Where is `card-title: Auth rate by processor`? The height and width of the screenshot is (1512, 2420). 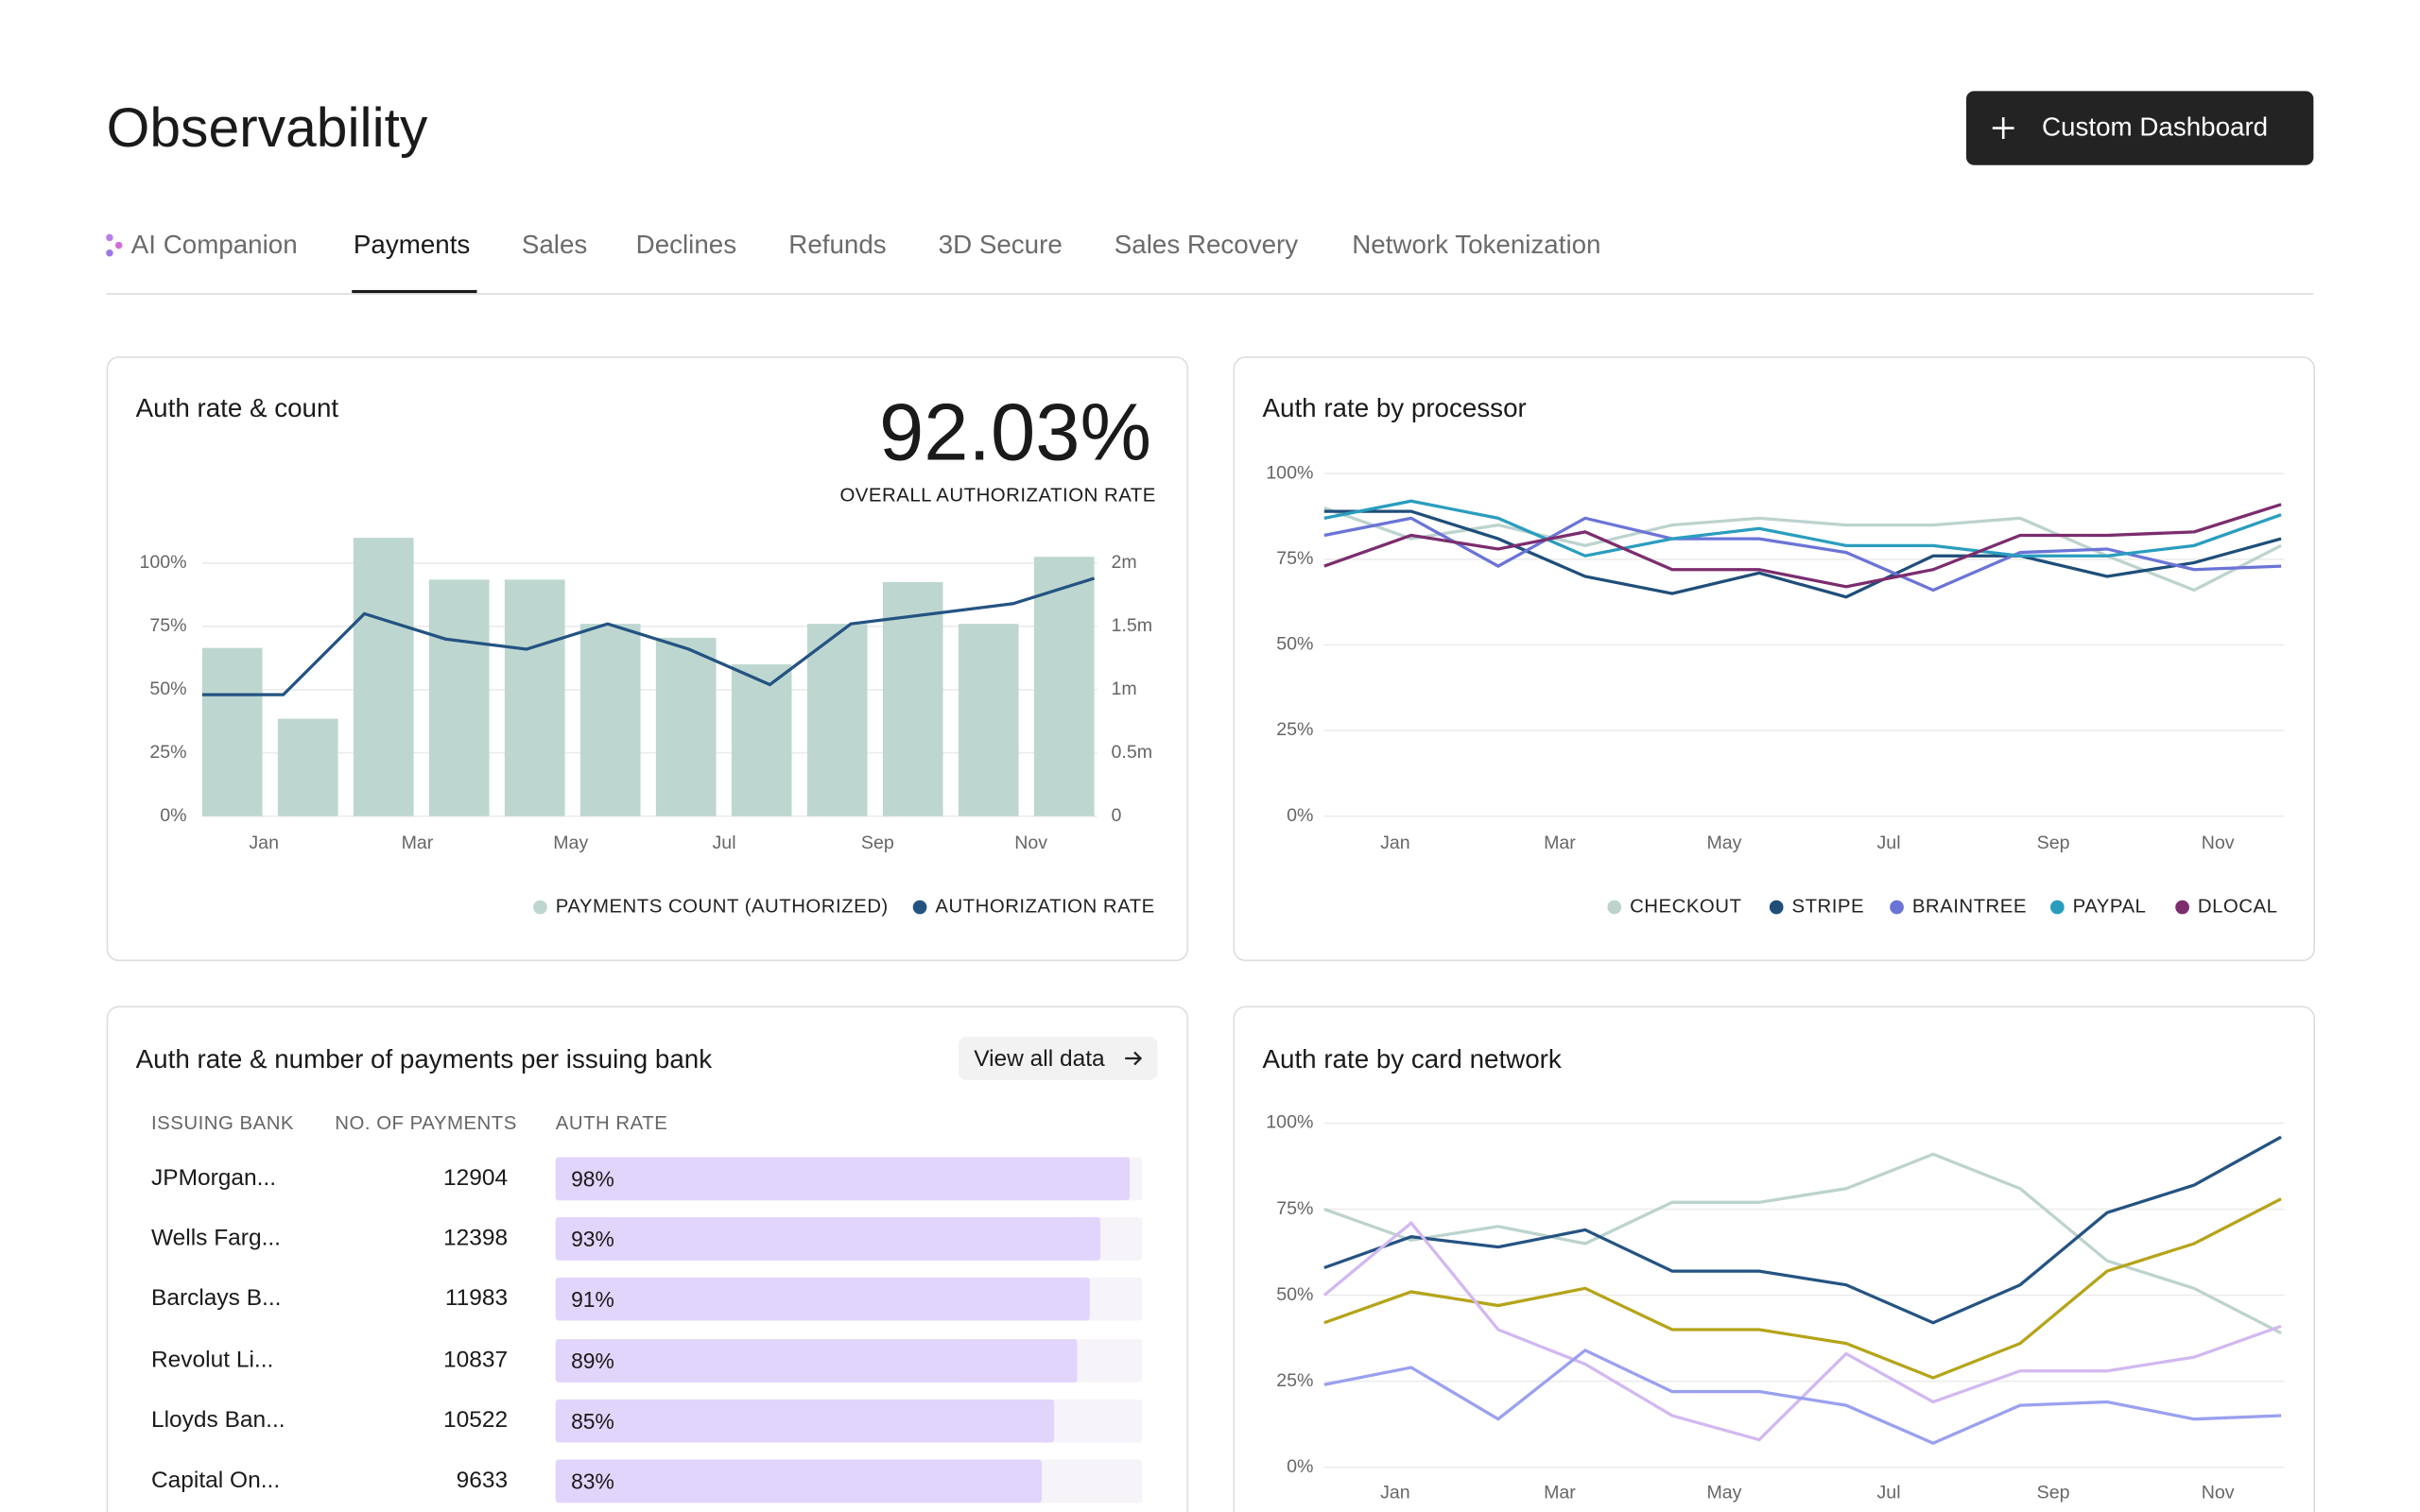
card-title: Auth rate by processor is located at coordinates (1395, 408).